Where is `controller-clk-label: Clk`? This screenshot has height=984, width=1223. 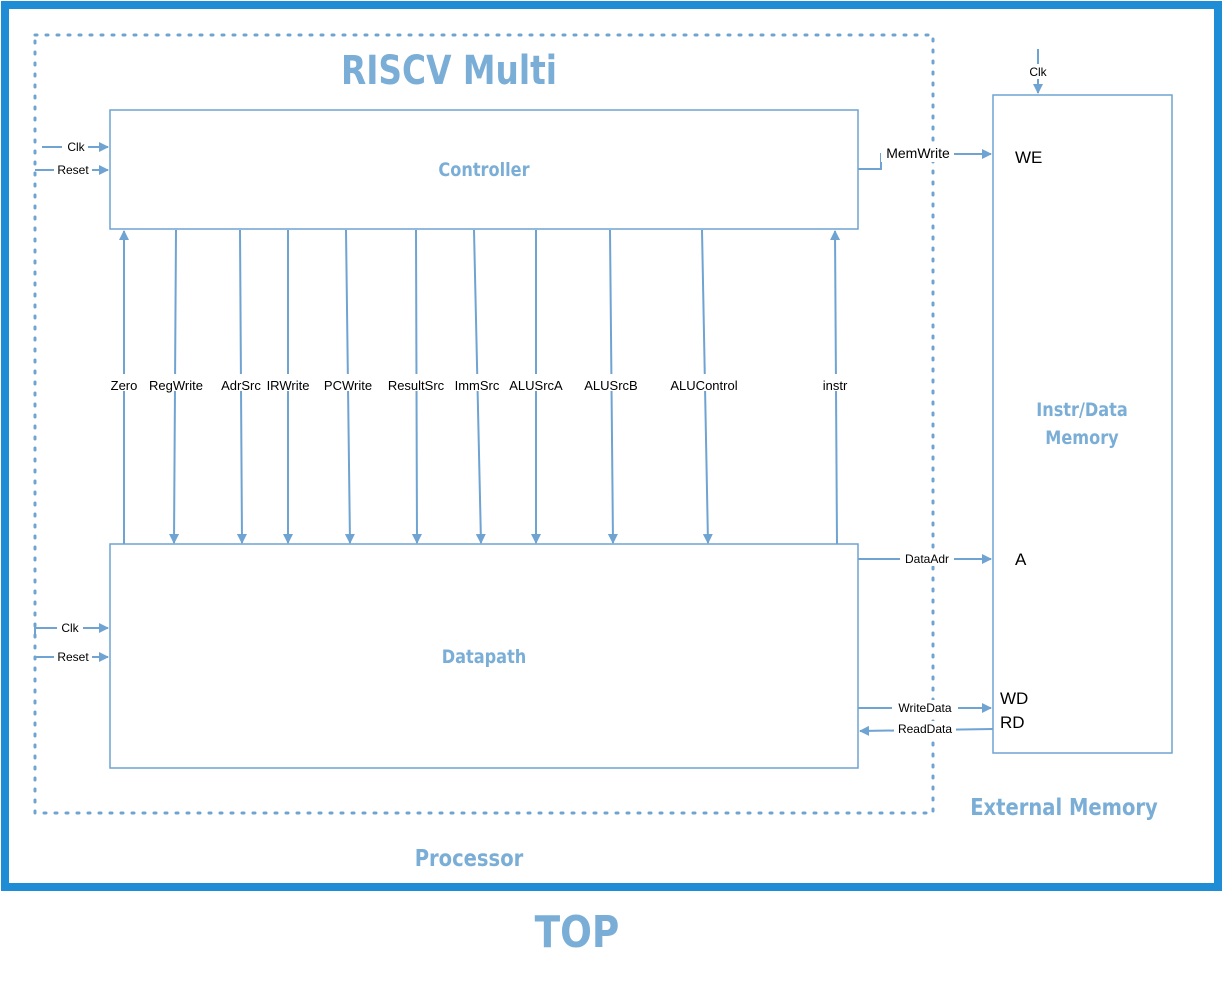
controller-clk-label: Clk is located at coordinates (76, 147).